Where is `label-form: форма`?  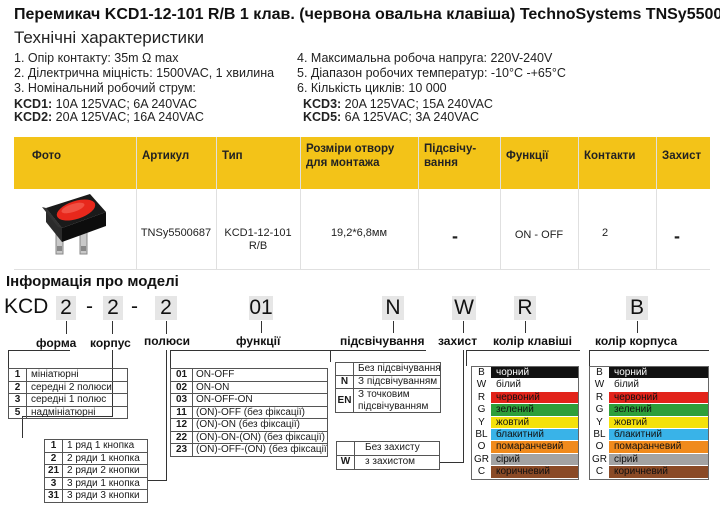
label-form: форма is located at coordinates (56, 343).